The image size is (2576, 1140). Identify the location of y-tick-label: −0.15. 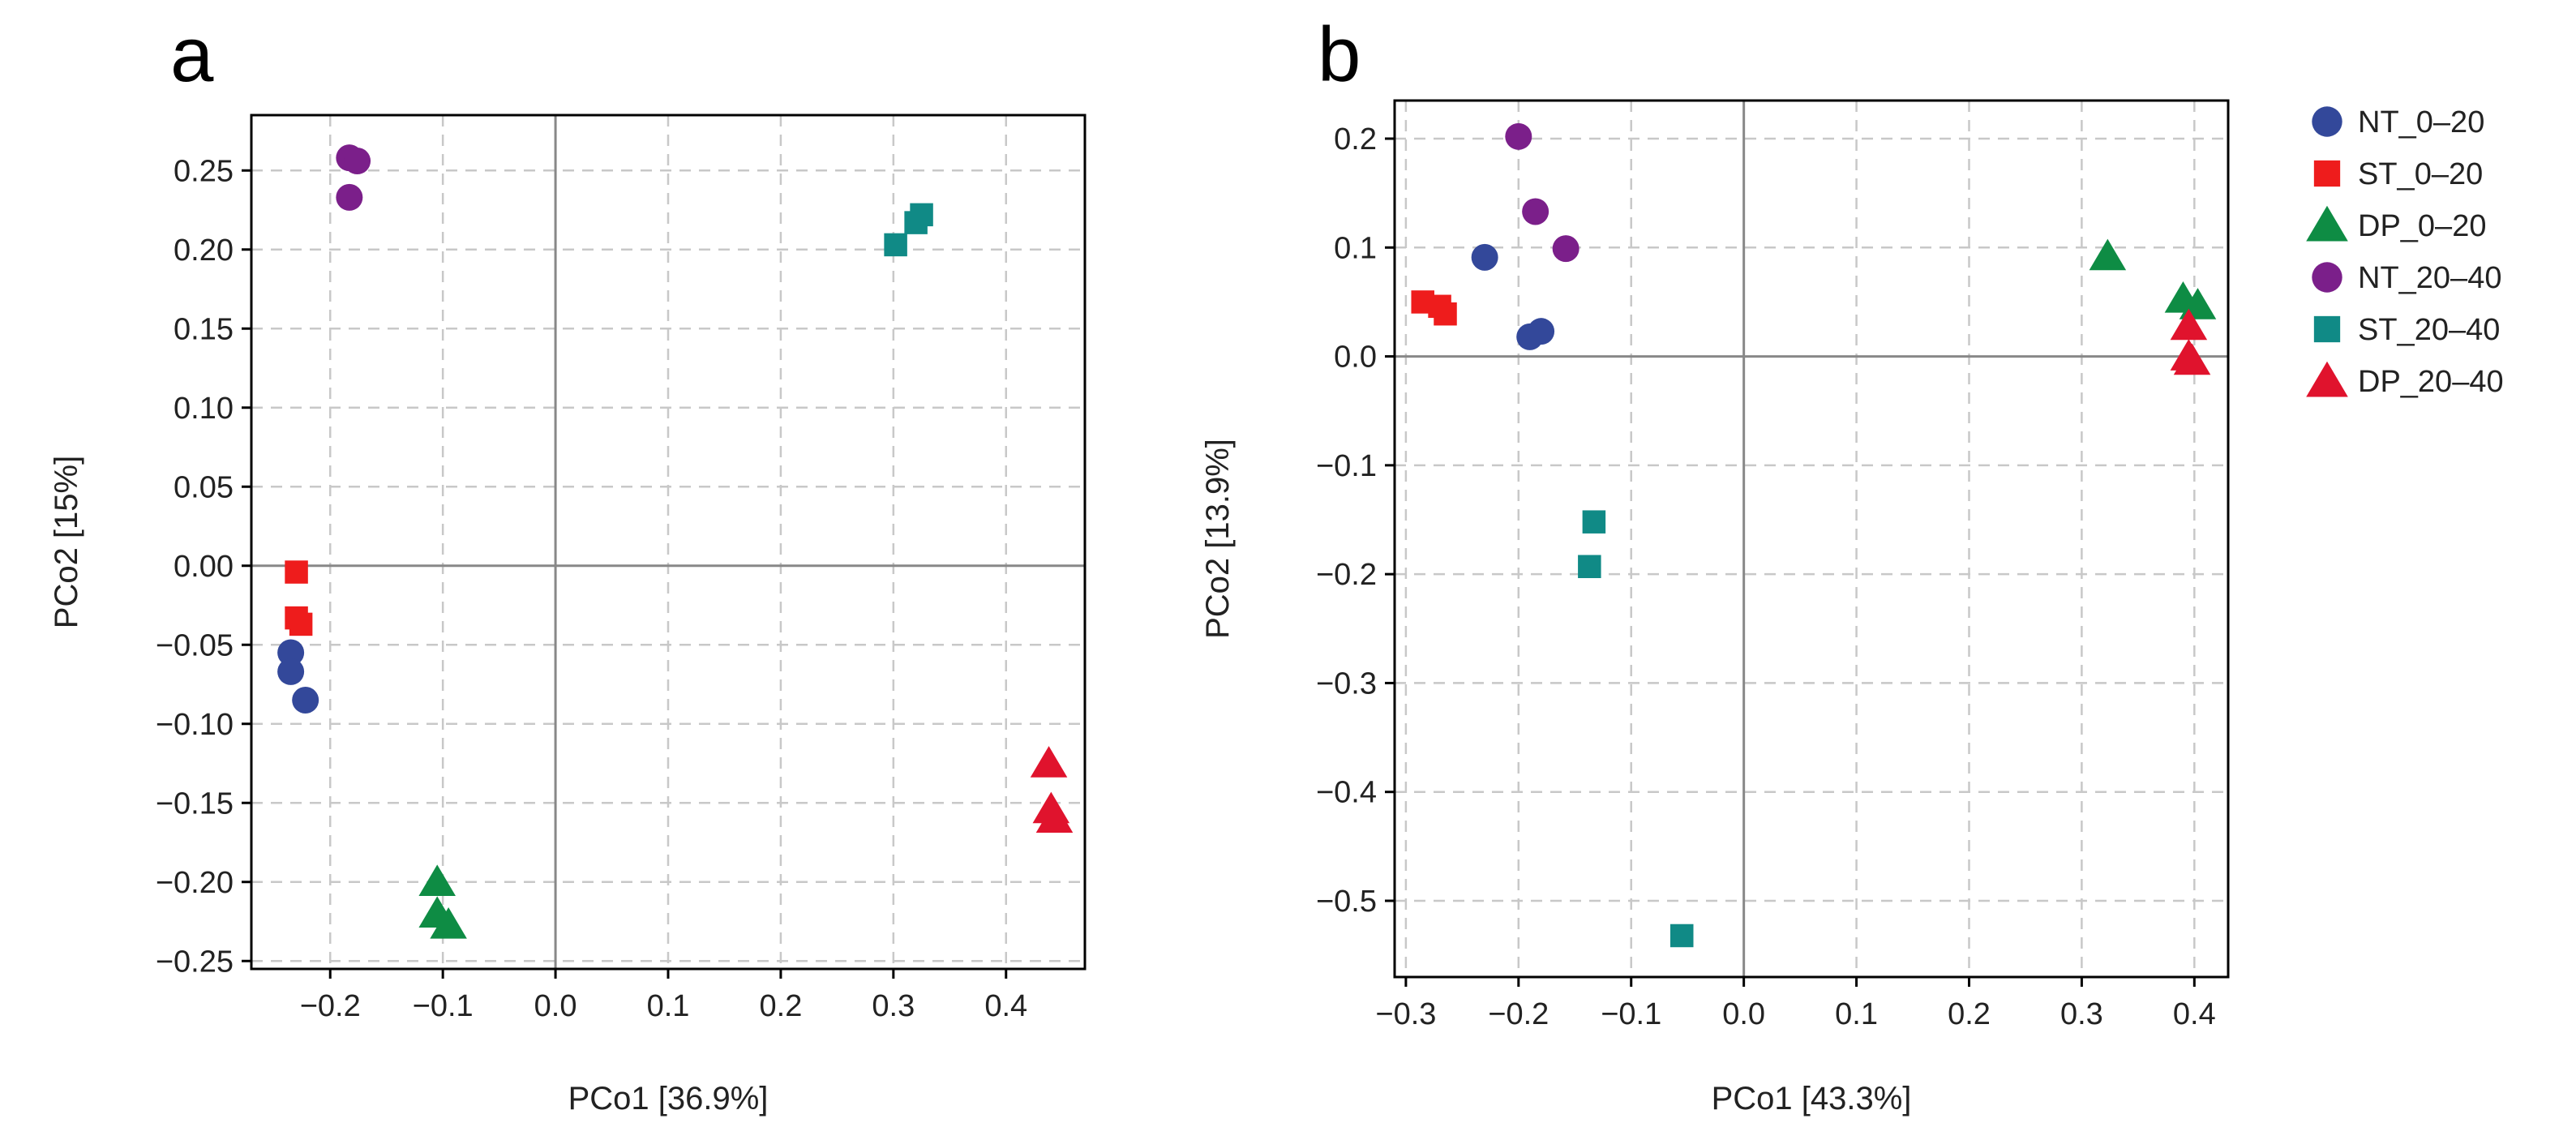
(195, 804).